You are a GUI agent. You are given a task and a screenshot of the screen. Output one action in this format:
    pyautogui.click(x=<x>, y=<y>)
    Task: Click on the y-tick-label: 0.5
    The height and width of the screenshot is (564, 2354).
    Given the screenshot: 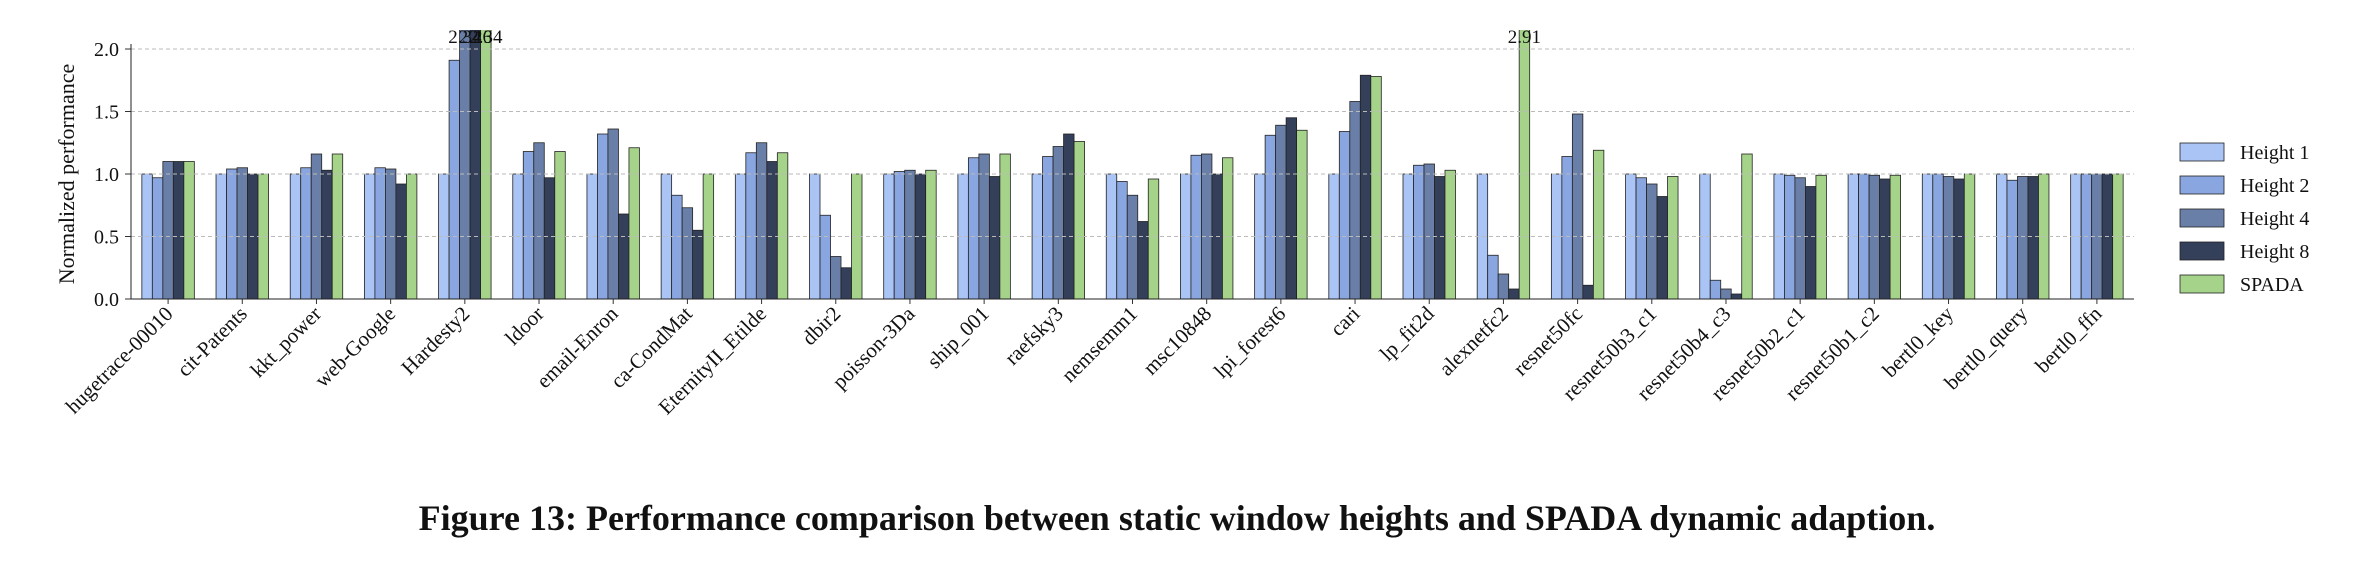 What is the action you would take?
    pyautogui.click(x=106, y=238)
    